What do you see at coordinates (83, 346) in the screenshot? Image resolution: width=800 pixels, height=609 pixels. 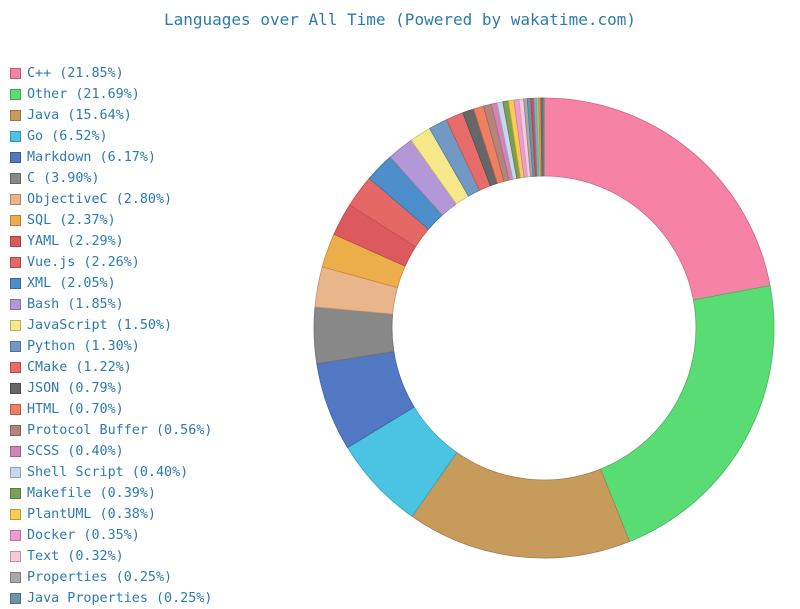 I see `legend-label: Python (1.30%)` at bounding box center [83, 346].